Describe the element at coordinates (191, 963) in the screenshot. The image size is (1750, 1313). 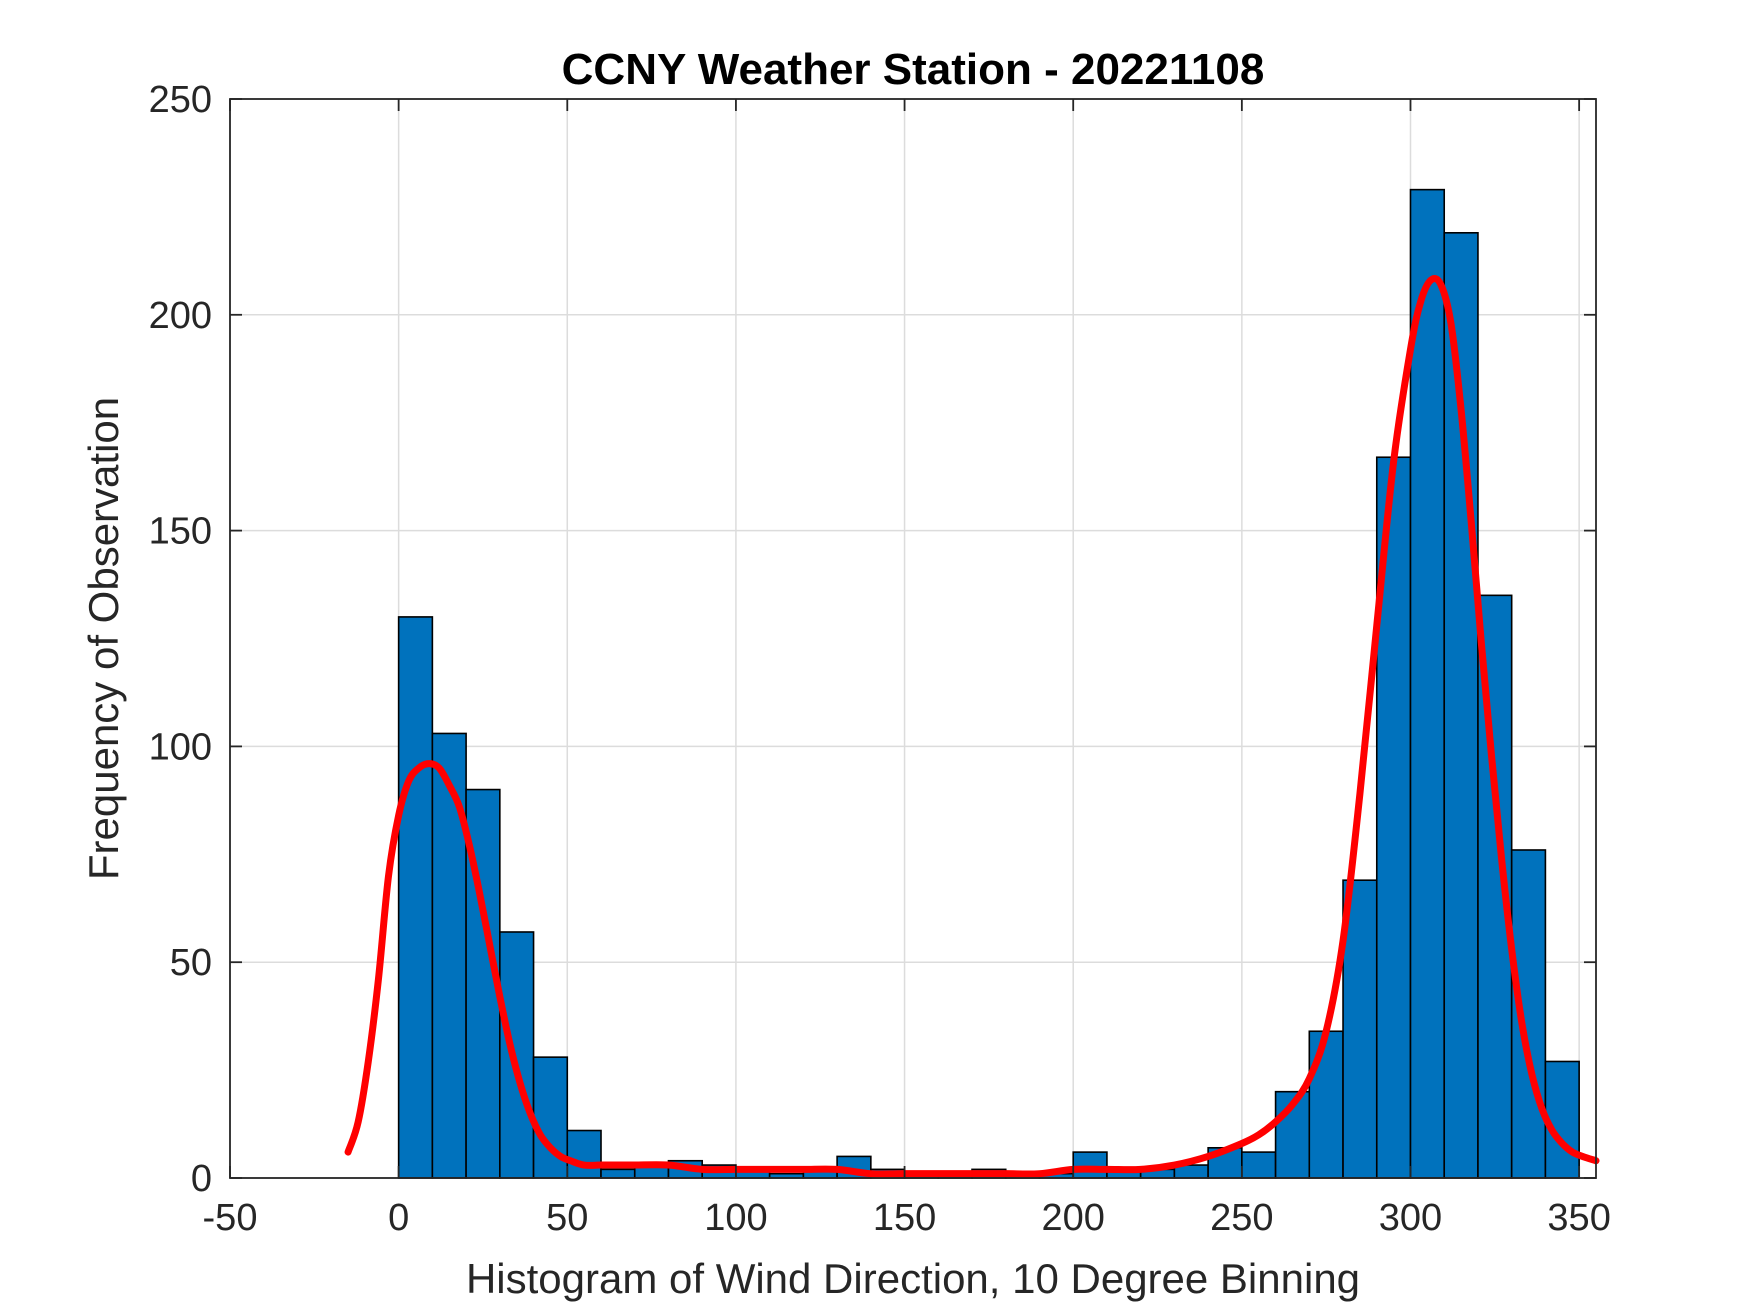
I see `y-tick-label: 50` at that location.